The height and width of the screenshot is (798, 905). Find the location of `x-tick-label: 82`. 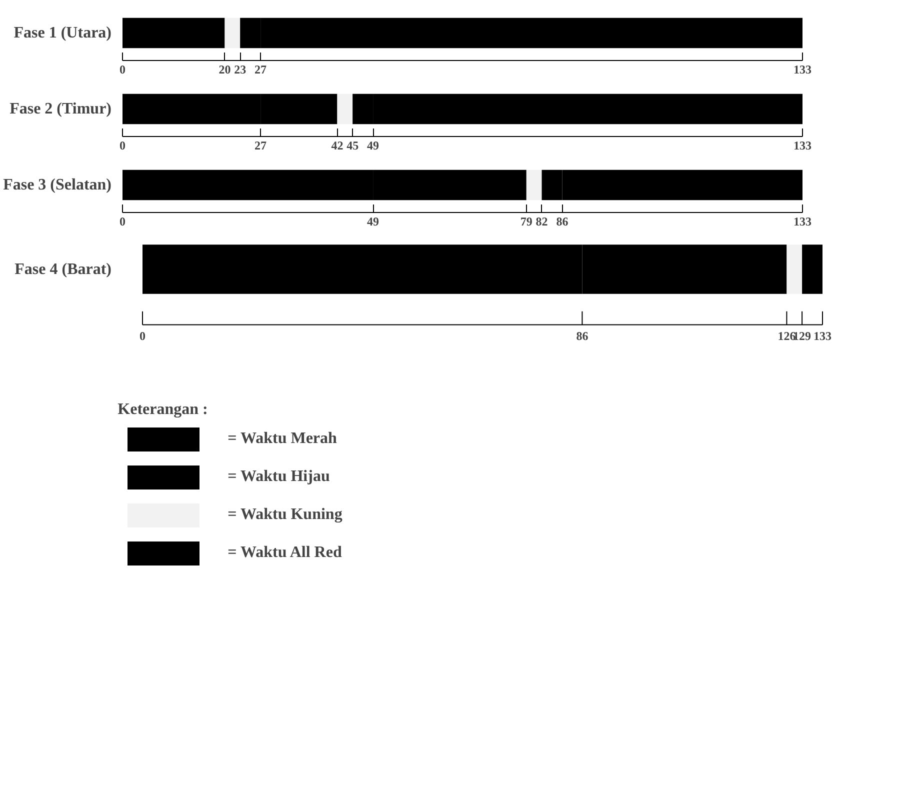

x-tick-label: 82 is located at coordinates (542, 221).